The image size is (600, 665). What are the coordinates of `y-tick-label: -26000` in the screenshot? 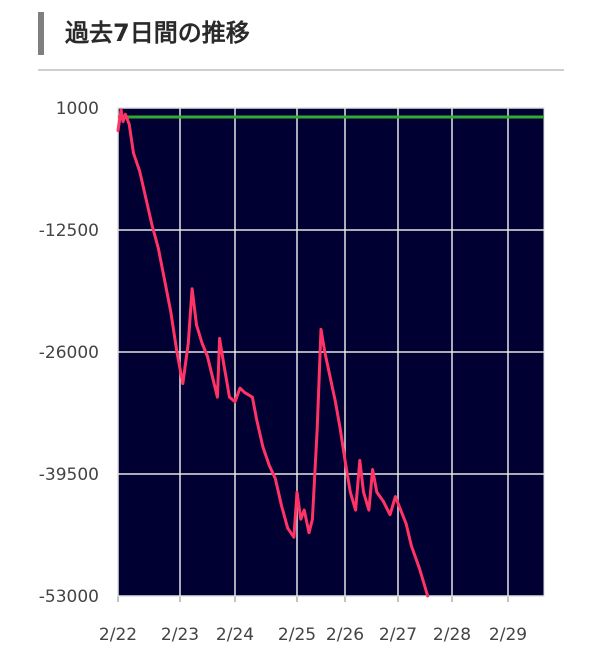 It's located at (69, 353).